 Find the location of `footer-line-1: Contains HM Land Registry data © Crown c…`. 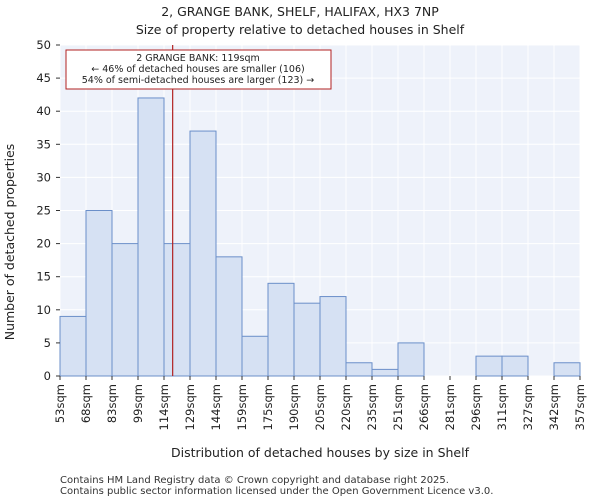

footer-line-1: Contains HM Land Registry data © Crown c… is located at coordinates (254, 480).